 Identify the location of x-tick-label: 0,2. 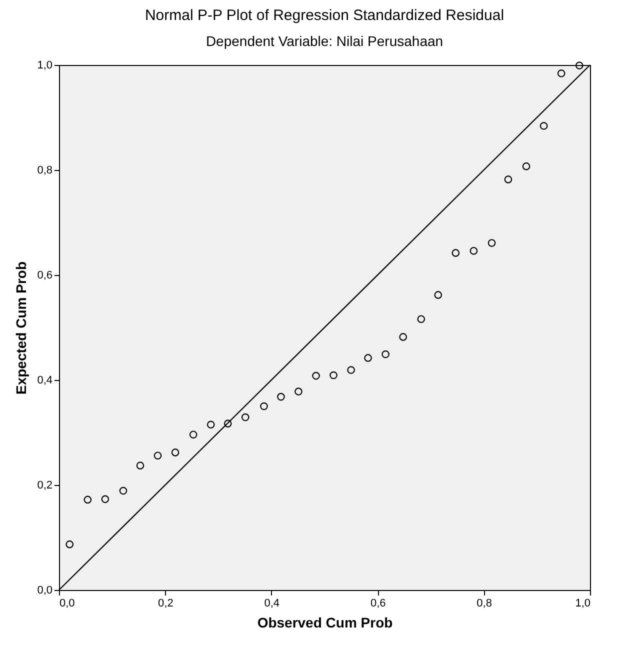
(166, 604).